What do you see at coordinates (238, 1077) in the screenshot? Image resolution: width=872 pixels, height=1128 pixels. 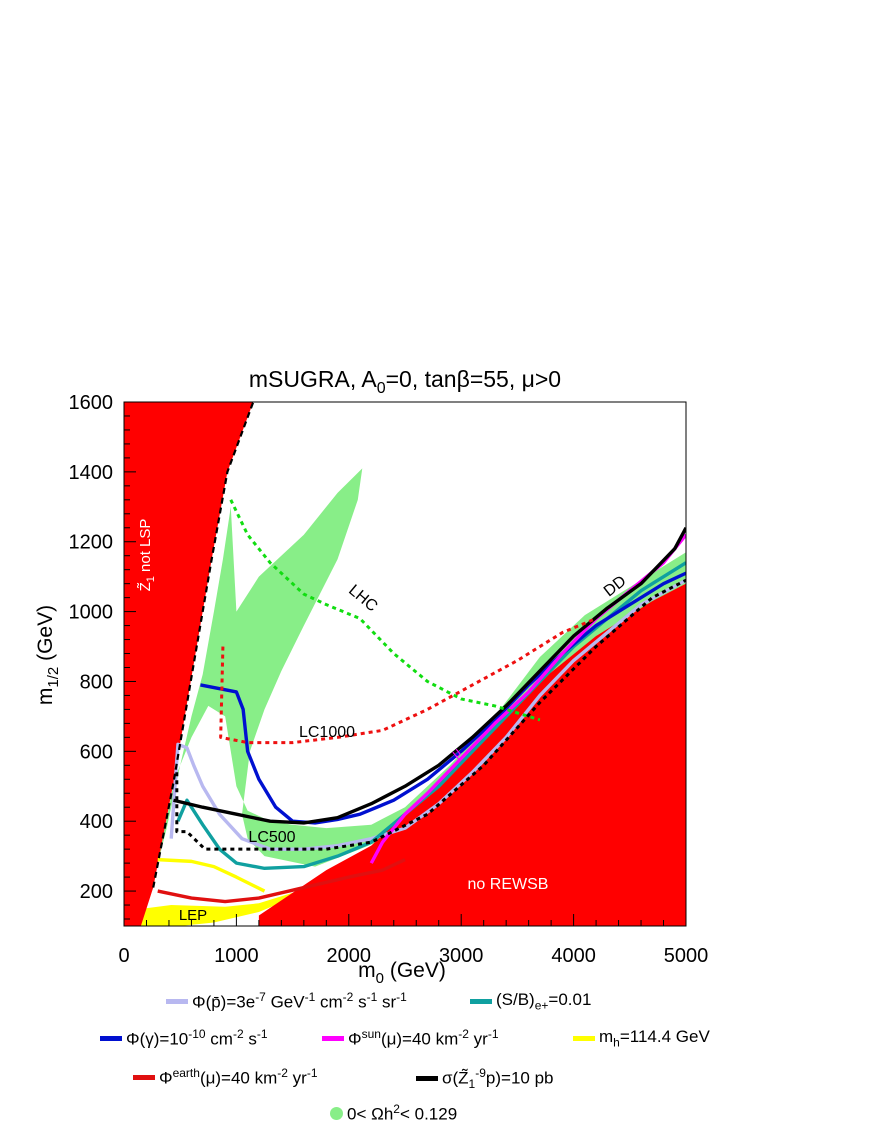 I see `legend-label: Φearth(μ)=40 km-2 yr-1` at bounding box center [238, 1077].